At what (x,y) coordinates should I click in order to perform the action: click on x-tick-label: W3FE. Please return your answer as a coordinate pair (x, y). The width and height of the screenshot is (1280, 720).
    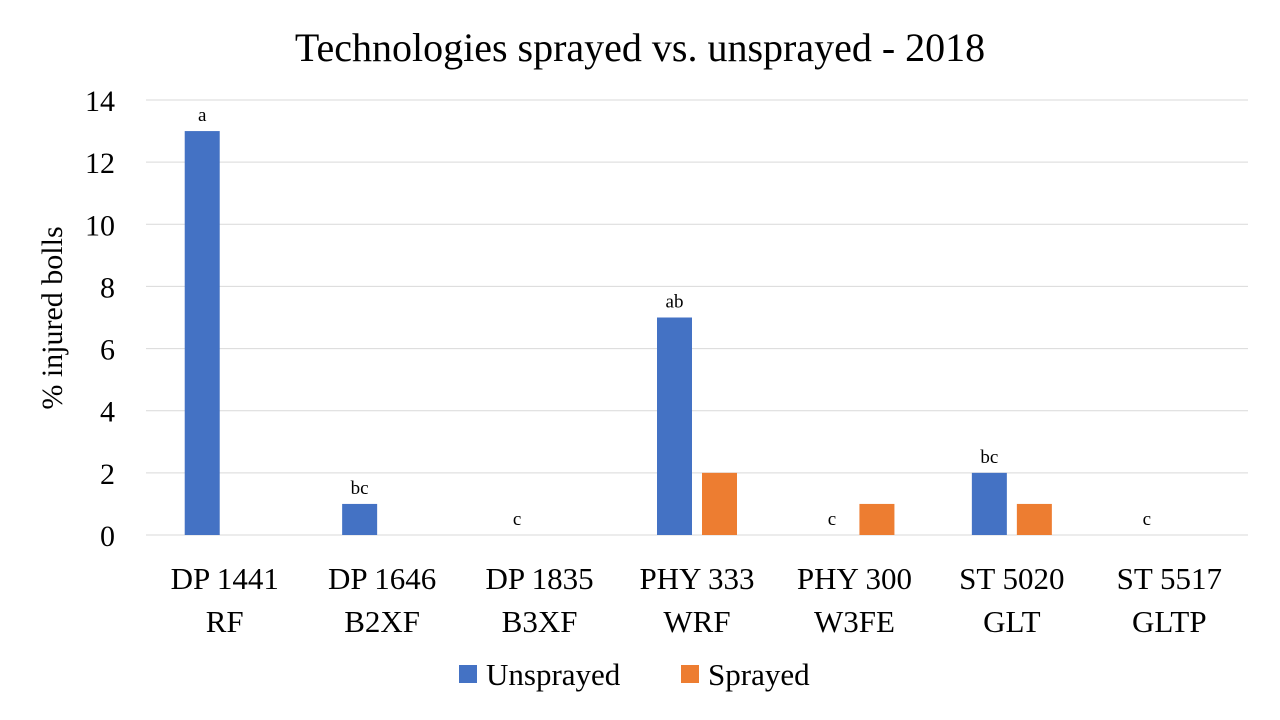
    Looking at the image, I should click on (854, 621).